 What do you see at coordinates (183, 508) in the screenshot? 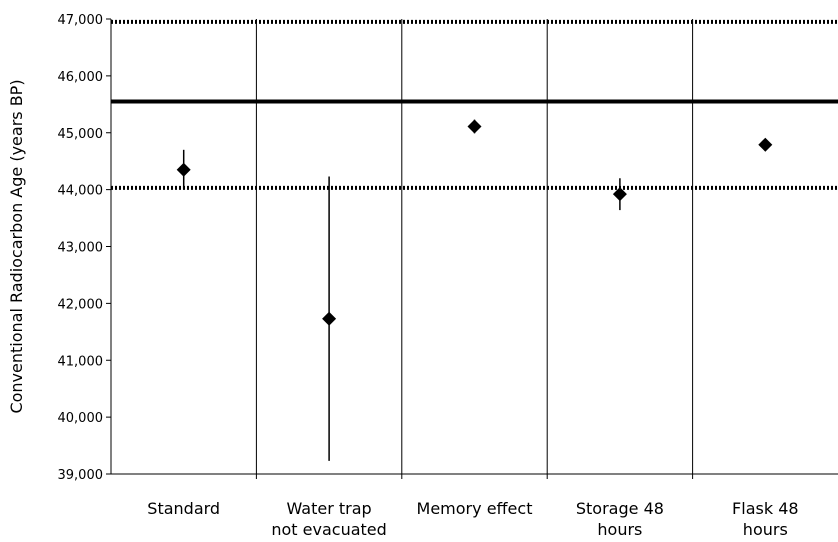
I see `x-category-label: Standard` at bounding box center [183, 508].